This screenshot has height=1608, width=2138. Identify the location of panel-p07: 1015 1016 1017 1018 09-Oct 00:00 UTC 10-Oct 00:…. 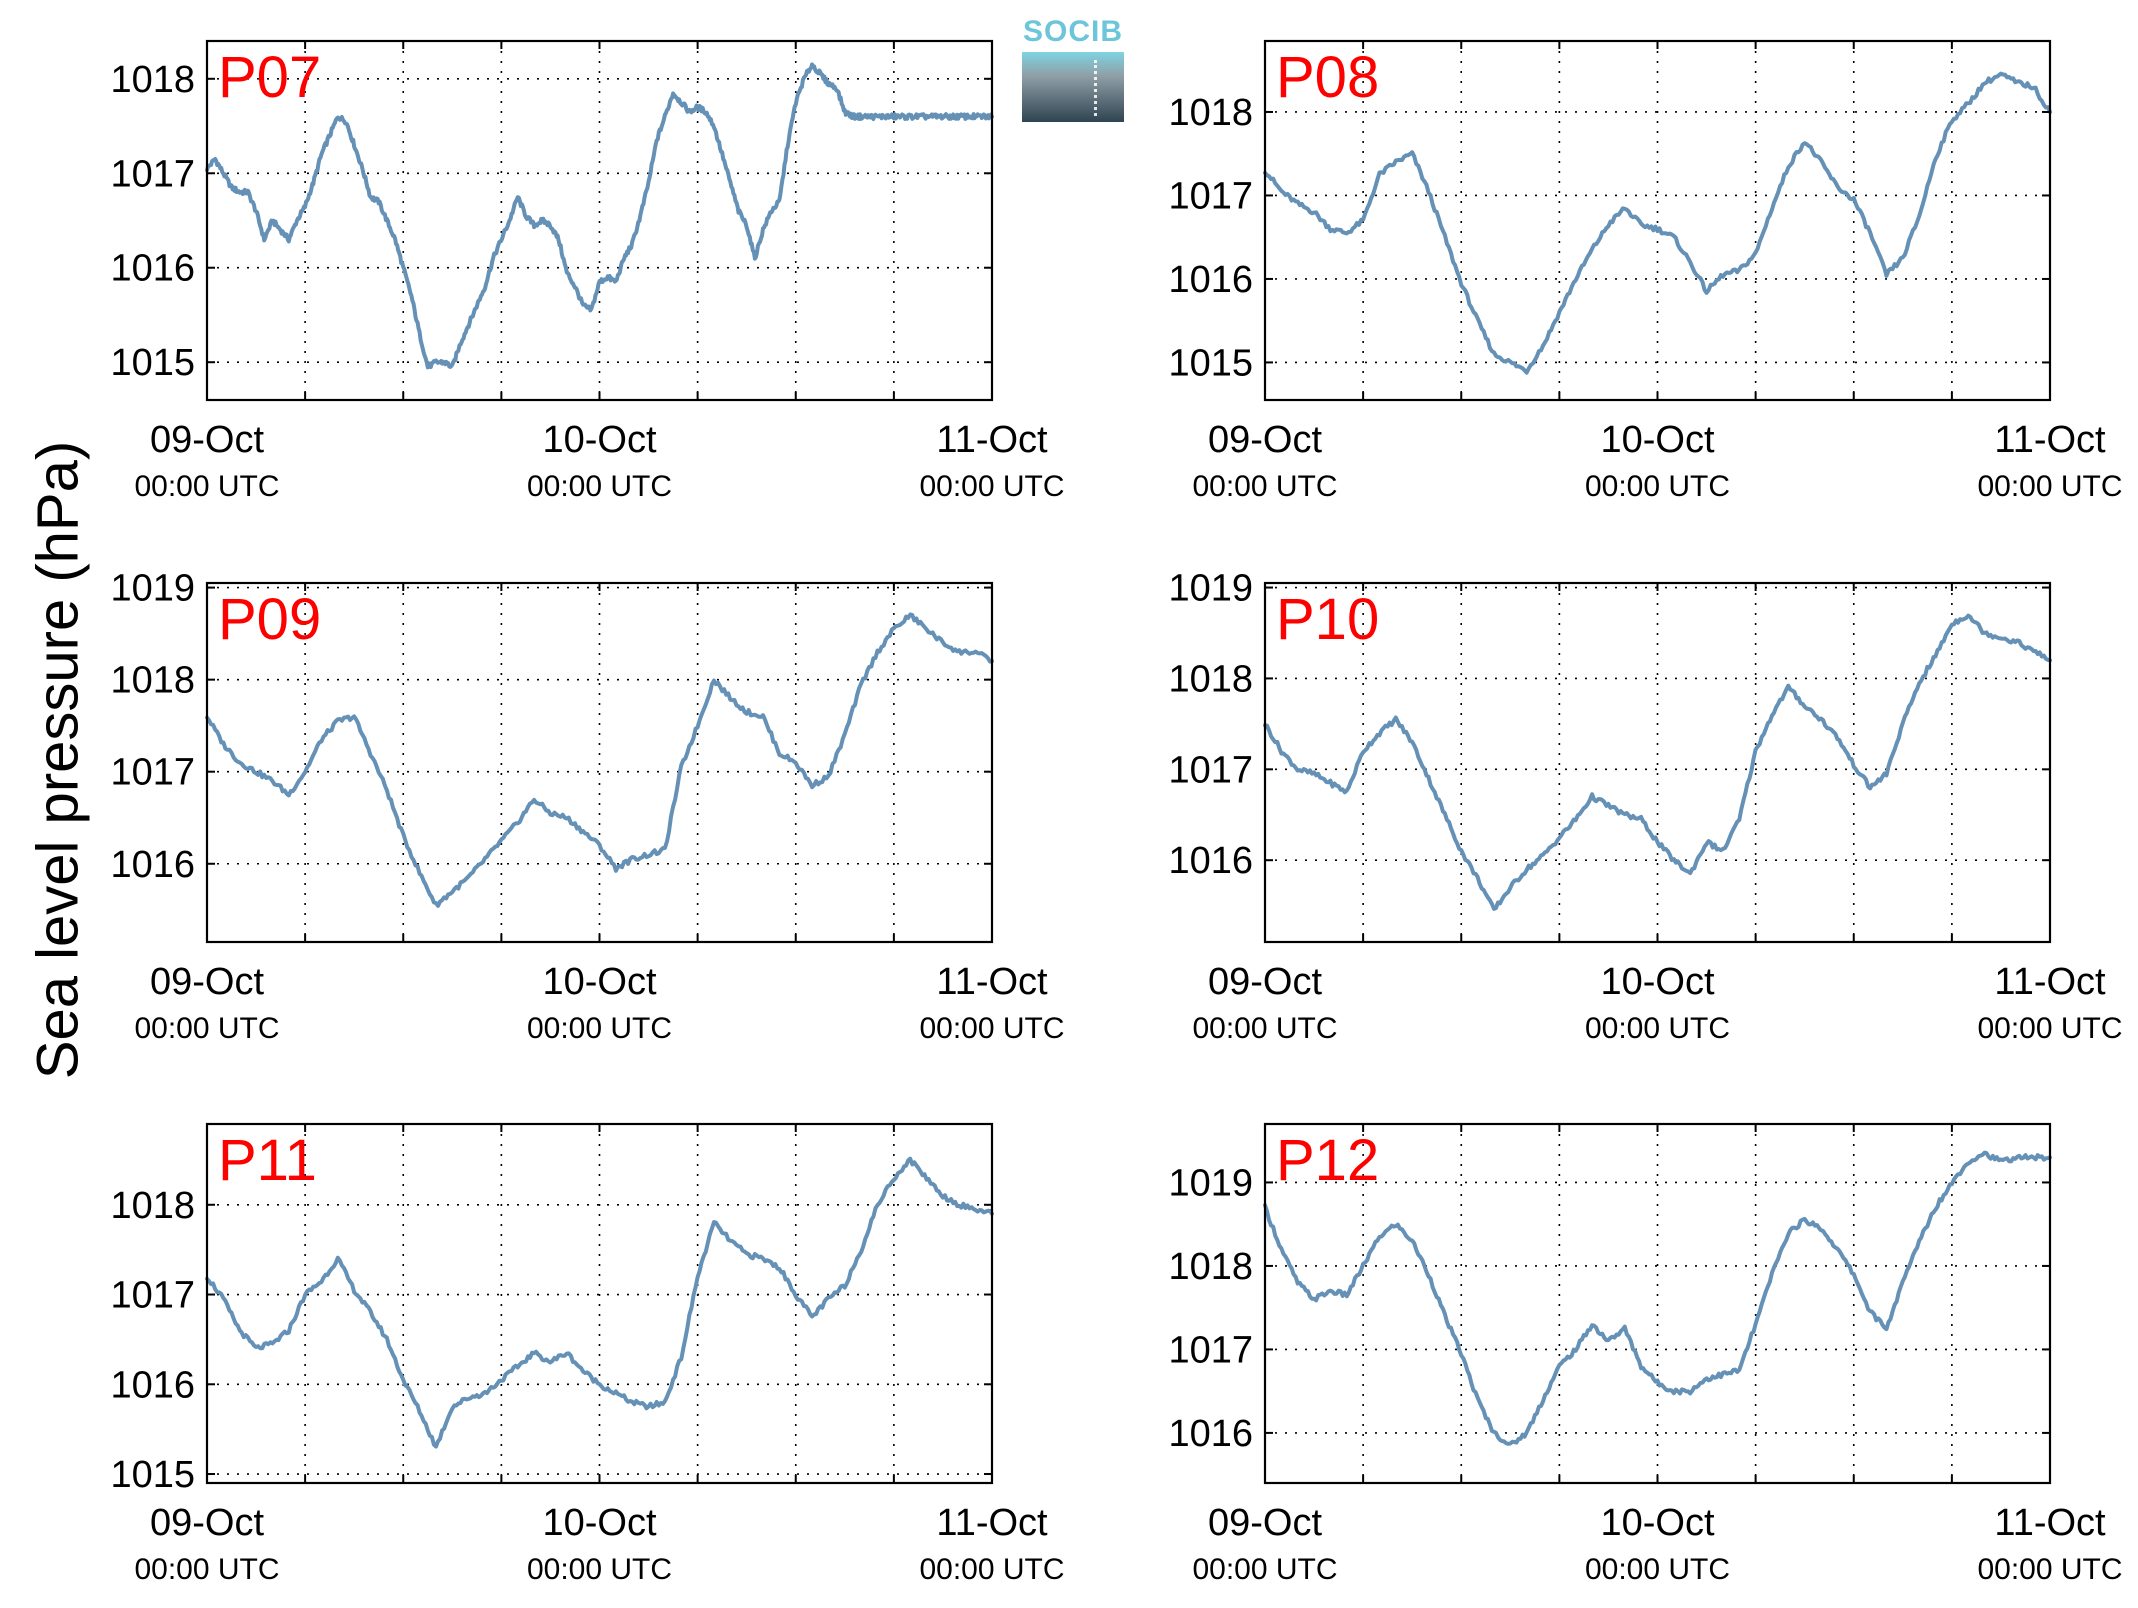
(587, 271).